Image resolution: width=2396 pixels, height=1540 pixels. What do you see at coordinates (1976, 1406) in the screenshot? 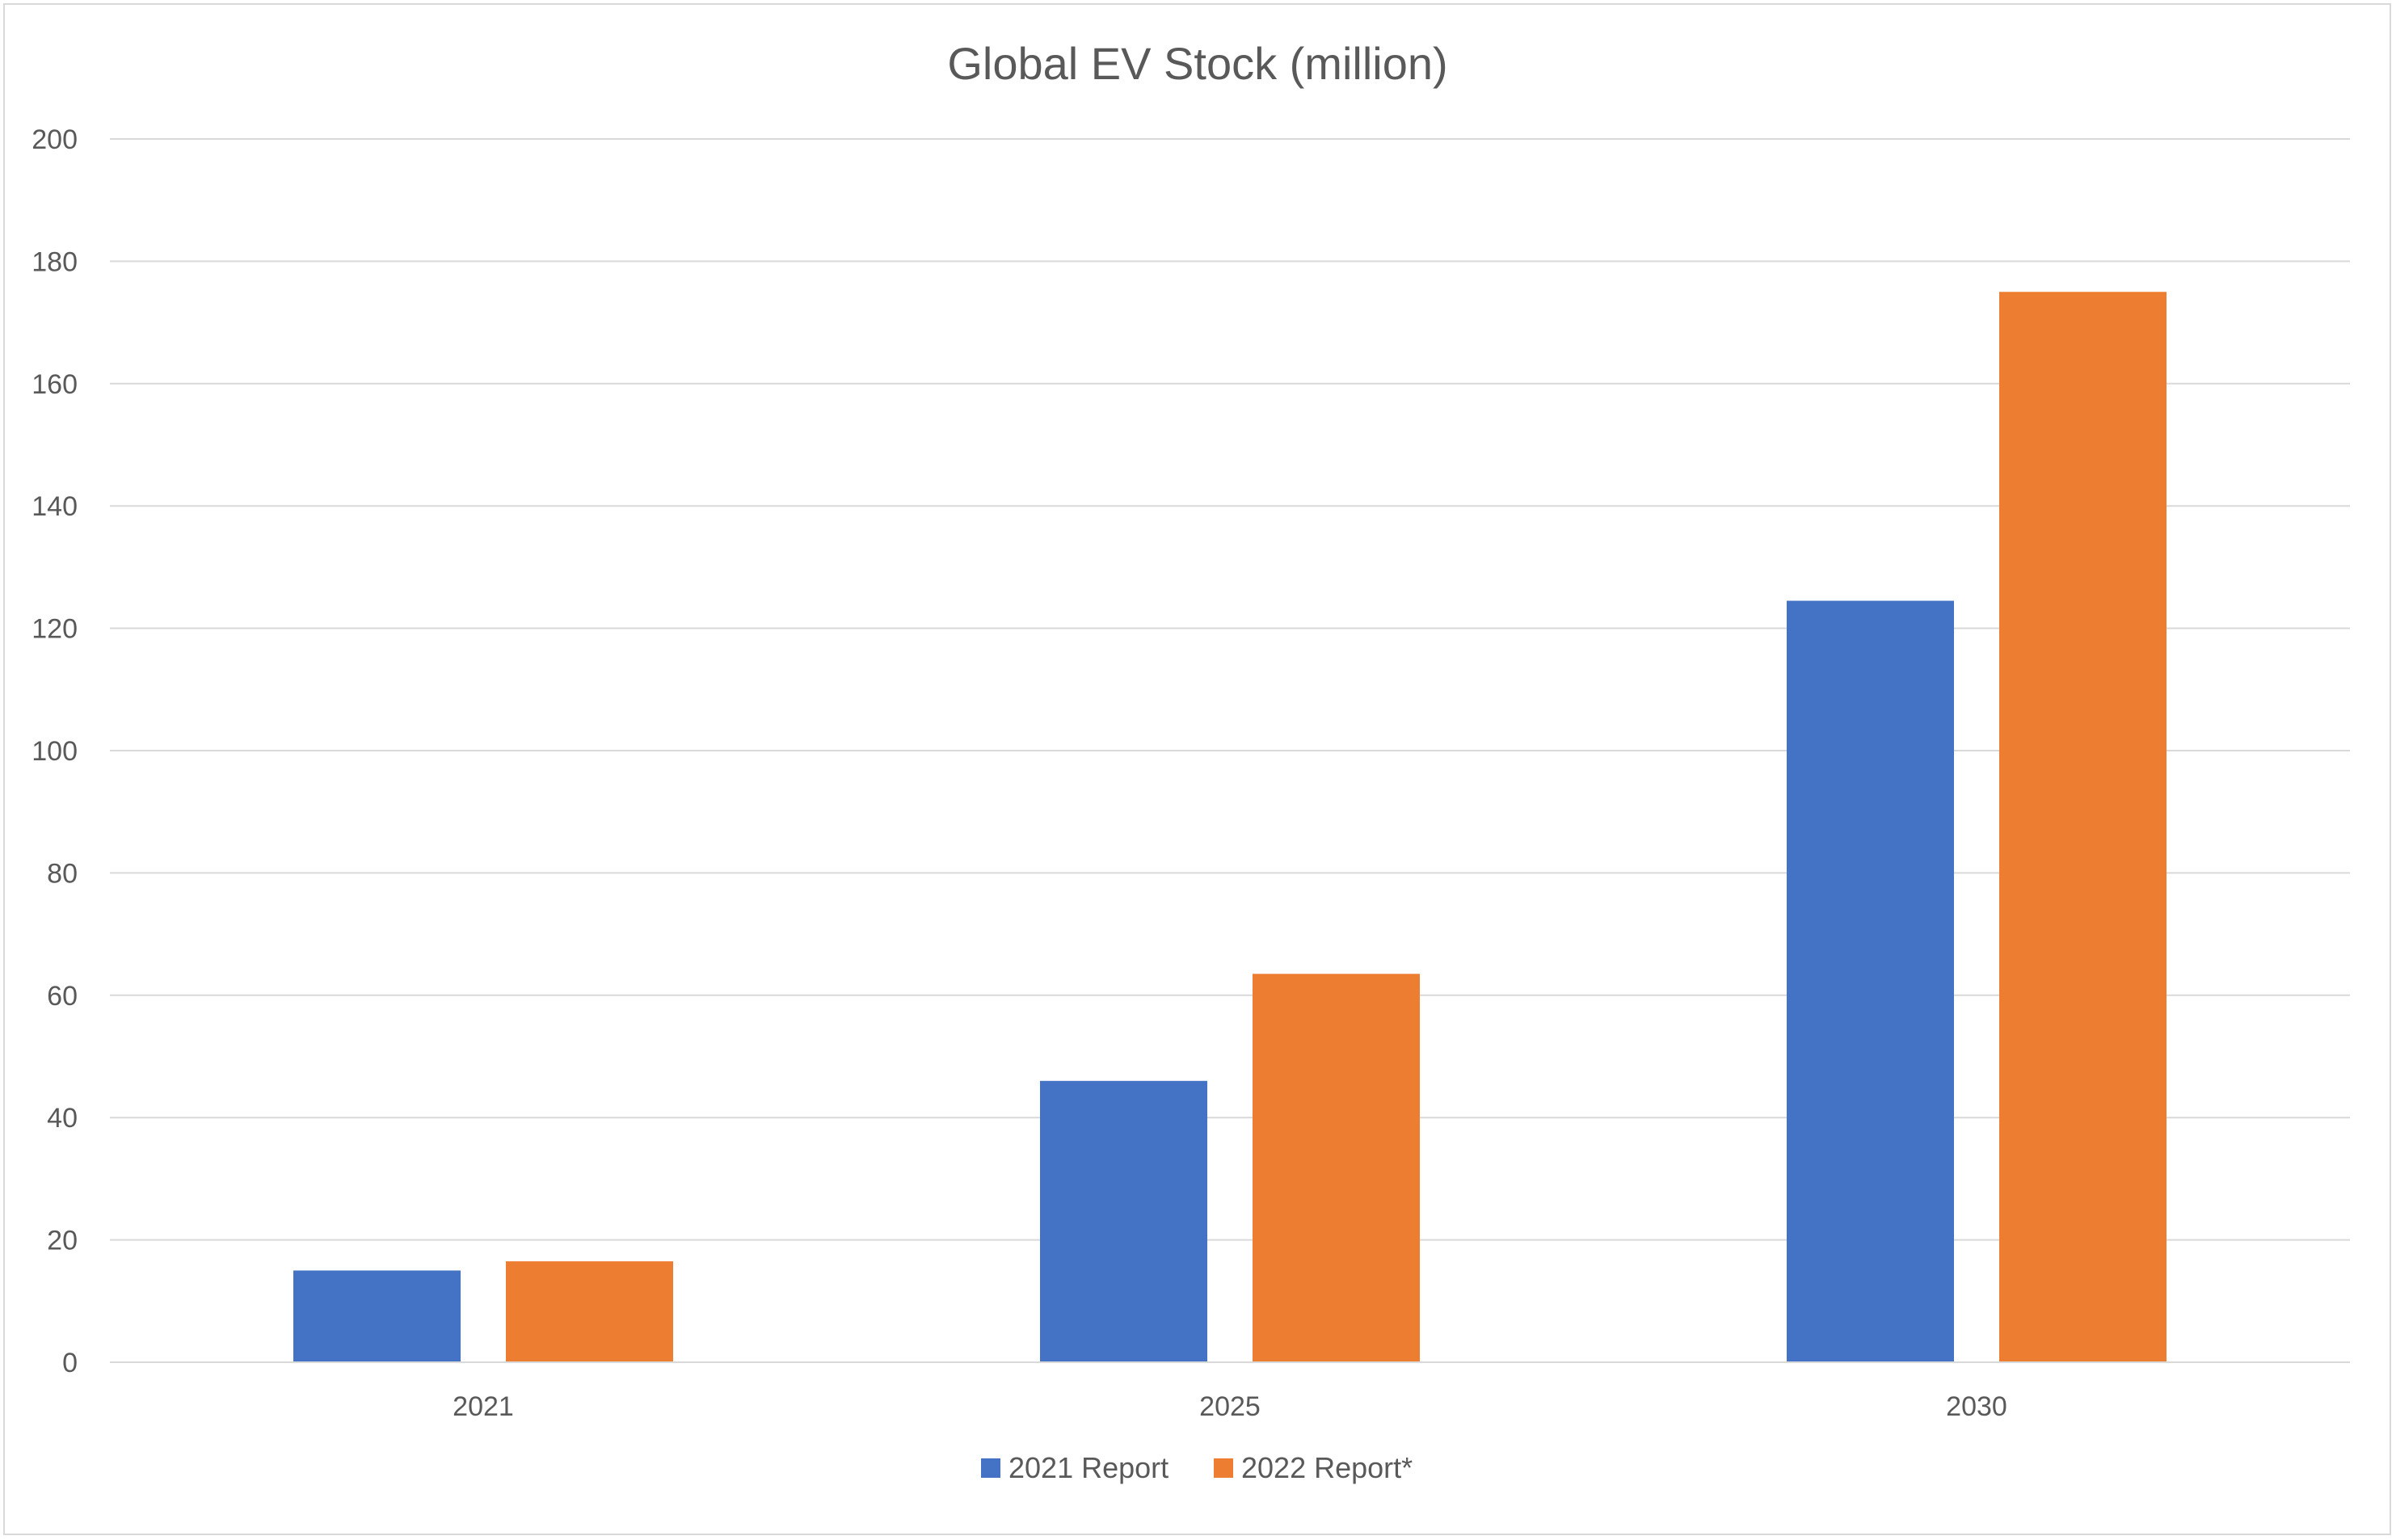
I see `x-tick-label: 2030` at bounding box center [1976, 1406].